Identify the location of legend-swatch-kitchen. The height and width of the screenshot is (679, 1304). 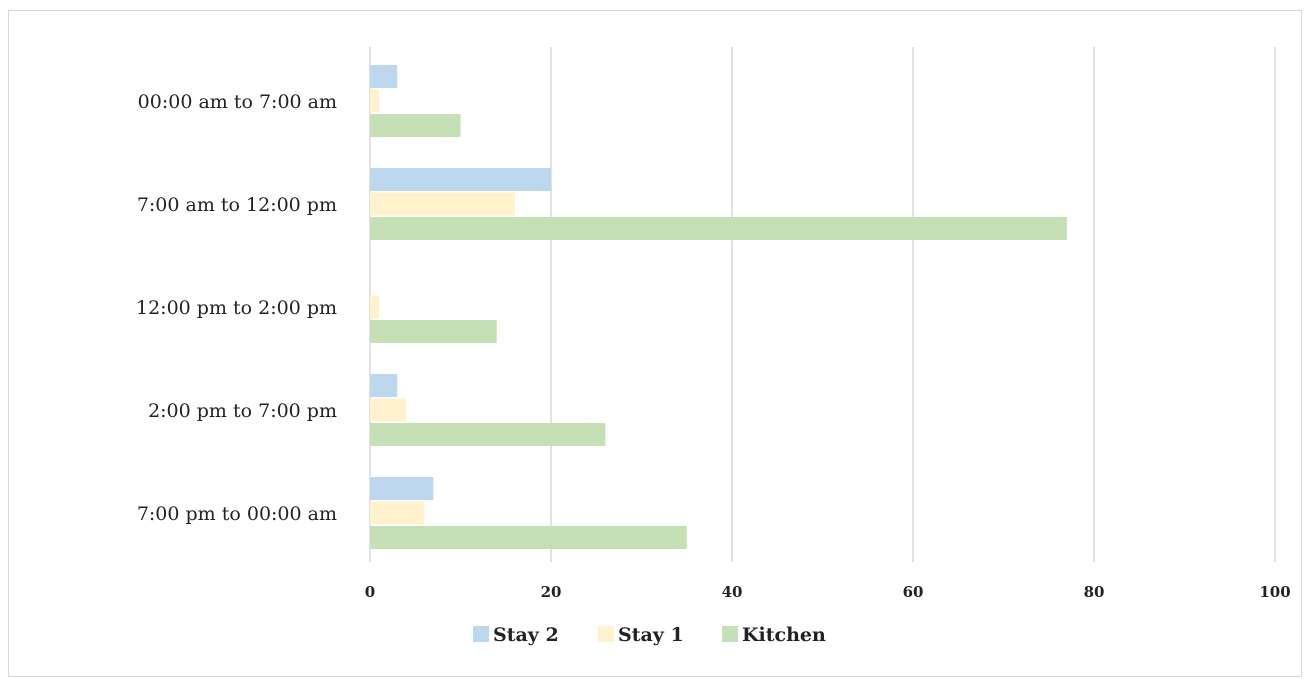
(730, 634).